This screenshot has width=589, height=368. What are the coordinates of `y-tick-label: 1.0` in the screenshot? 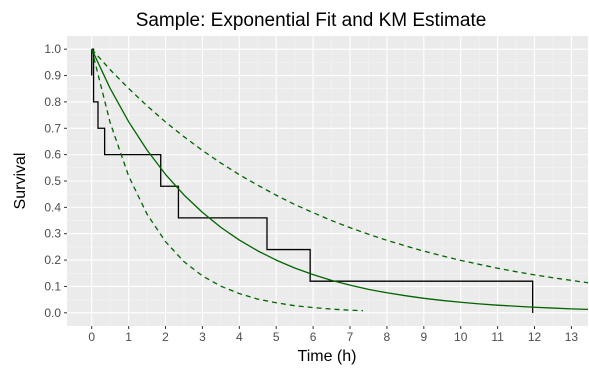 It's located at (52, 49).